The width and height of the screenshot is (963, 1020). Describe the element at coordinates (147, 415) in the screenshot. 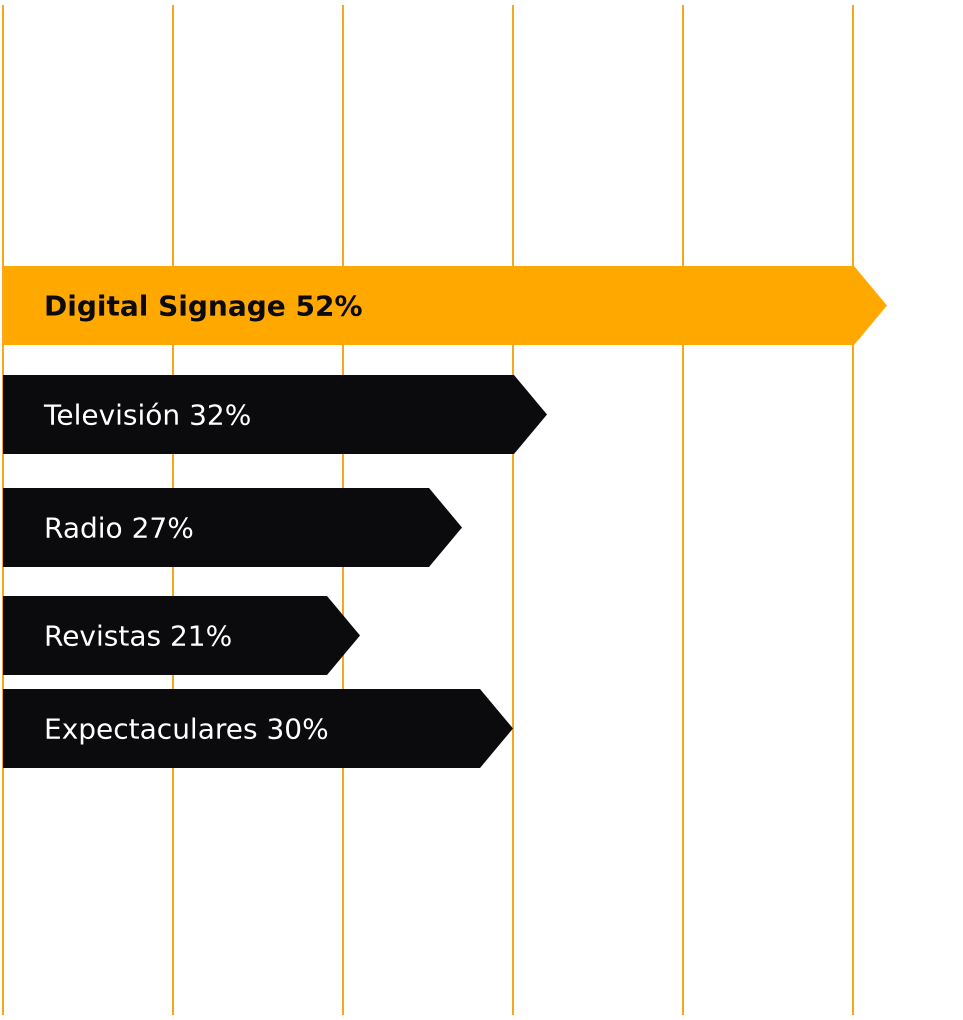

I see `data-label: Televisión 32%` at that location.